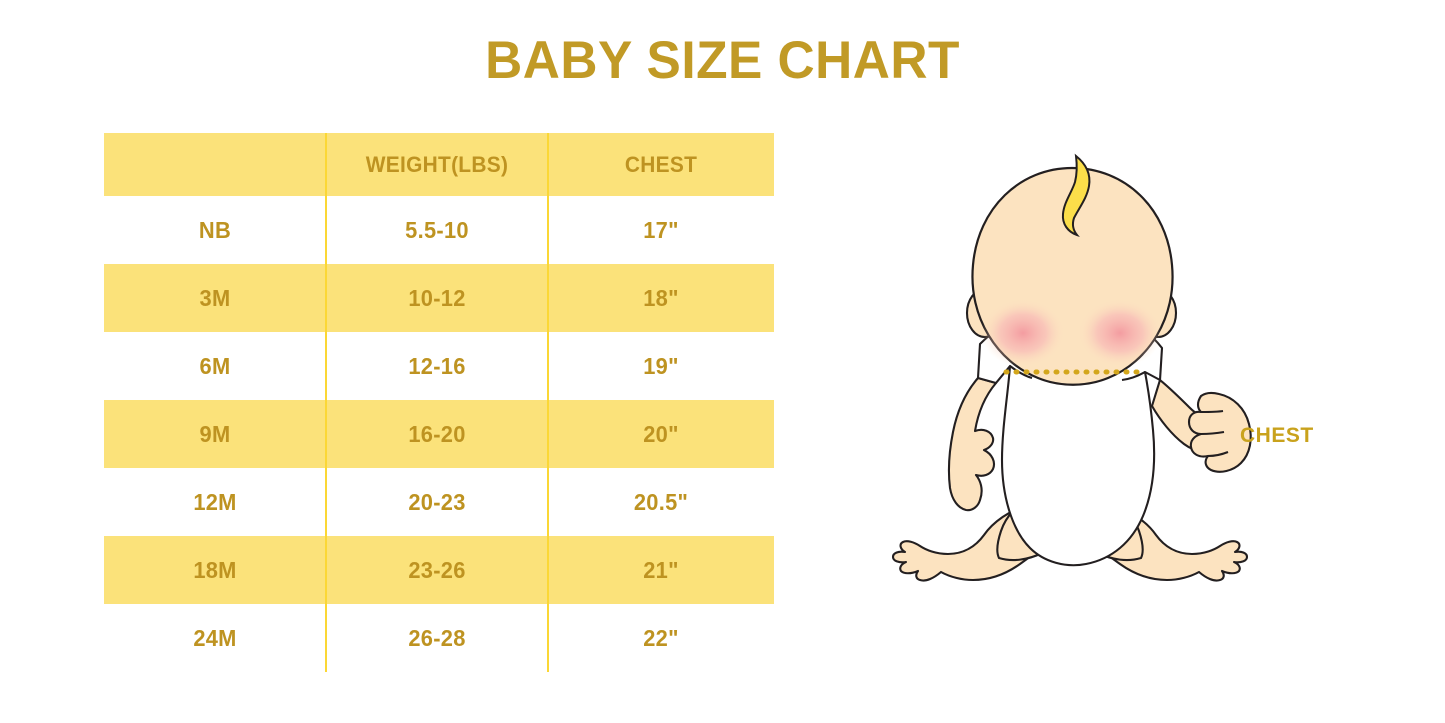 This screenshot has height=723, width=1445. I want to click on table-row: NB 5.5-10 17", so click(439, 230).